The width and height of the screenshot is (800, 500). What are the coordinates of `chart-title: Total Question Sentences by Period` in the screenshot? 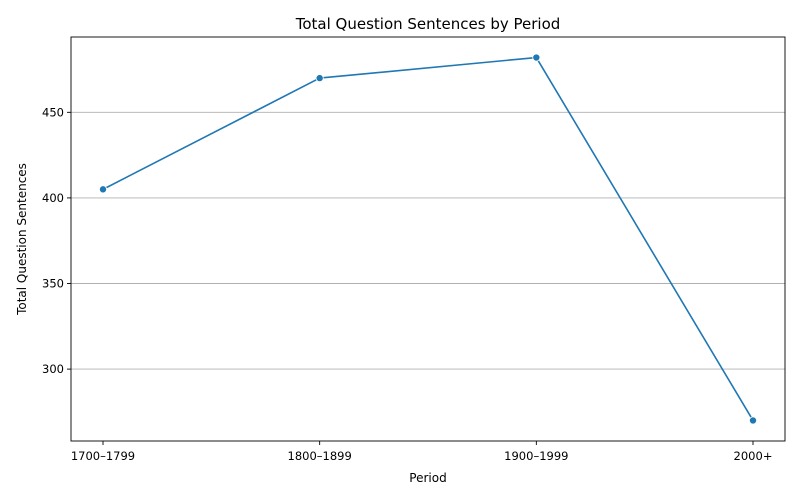 It's located at (428, 24).